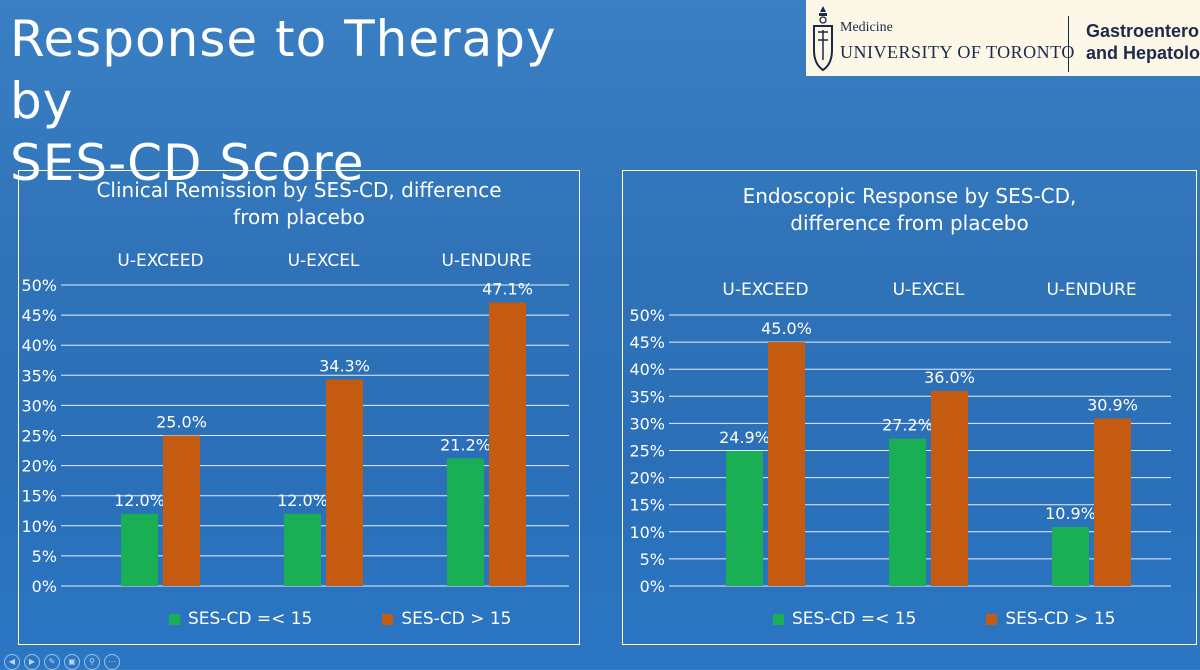  Describe the element at coordinates (1143, 31) in the screenshot. I see `logo-dept-line1: Gastroenterology` at that location.